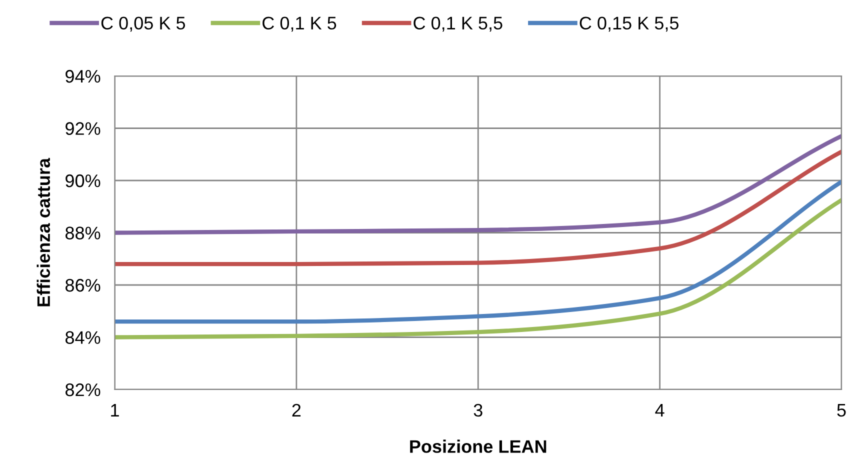 Image resolution: width=850 pixels, height=475 pixels. Describe the element at coordinates (458, 24) in the screenshot. I see `legend-label: C 0,1 K 5,5` at that location.